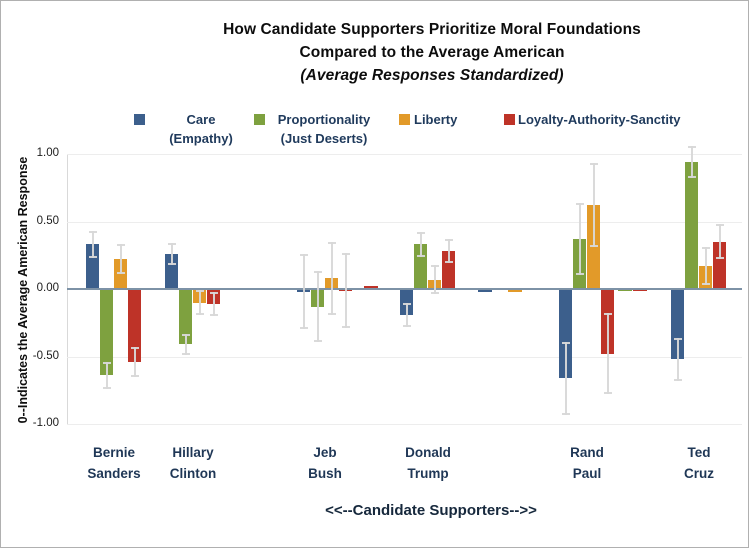 This screenshot has width=749, height=548. Describe the element at coordinates (199, 302) in the screenshot. I see `error-bar-hillary-liberty` at that location.